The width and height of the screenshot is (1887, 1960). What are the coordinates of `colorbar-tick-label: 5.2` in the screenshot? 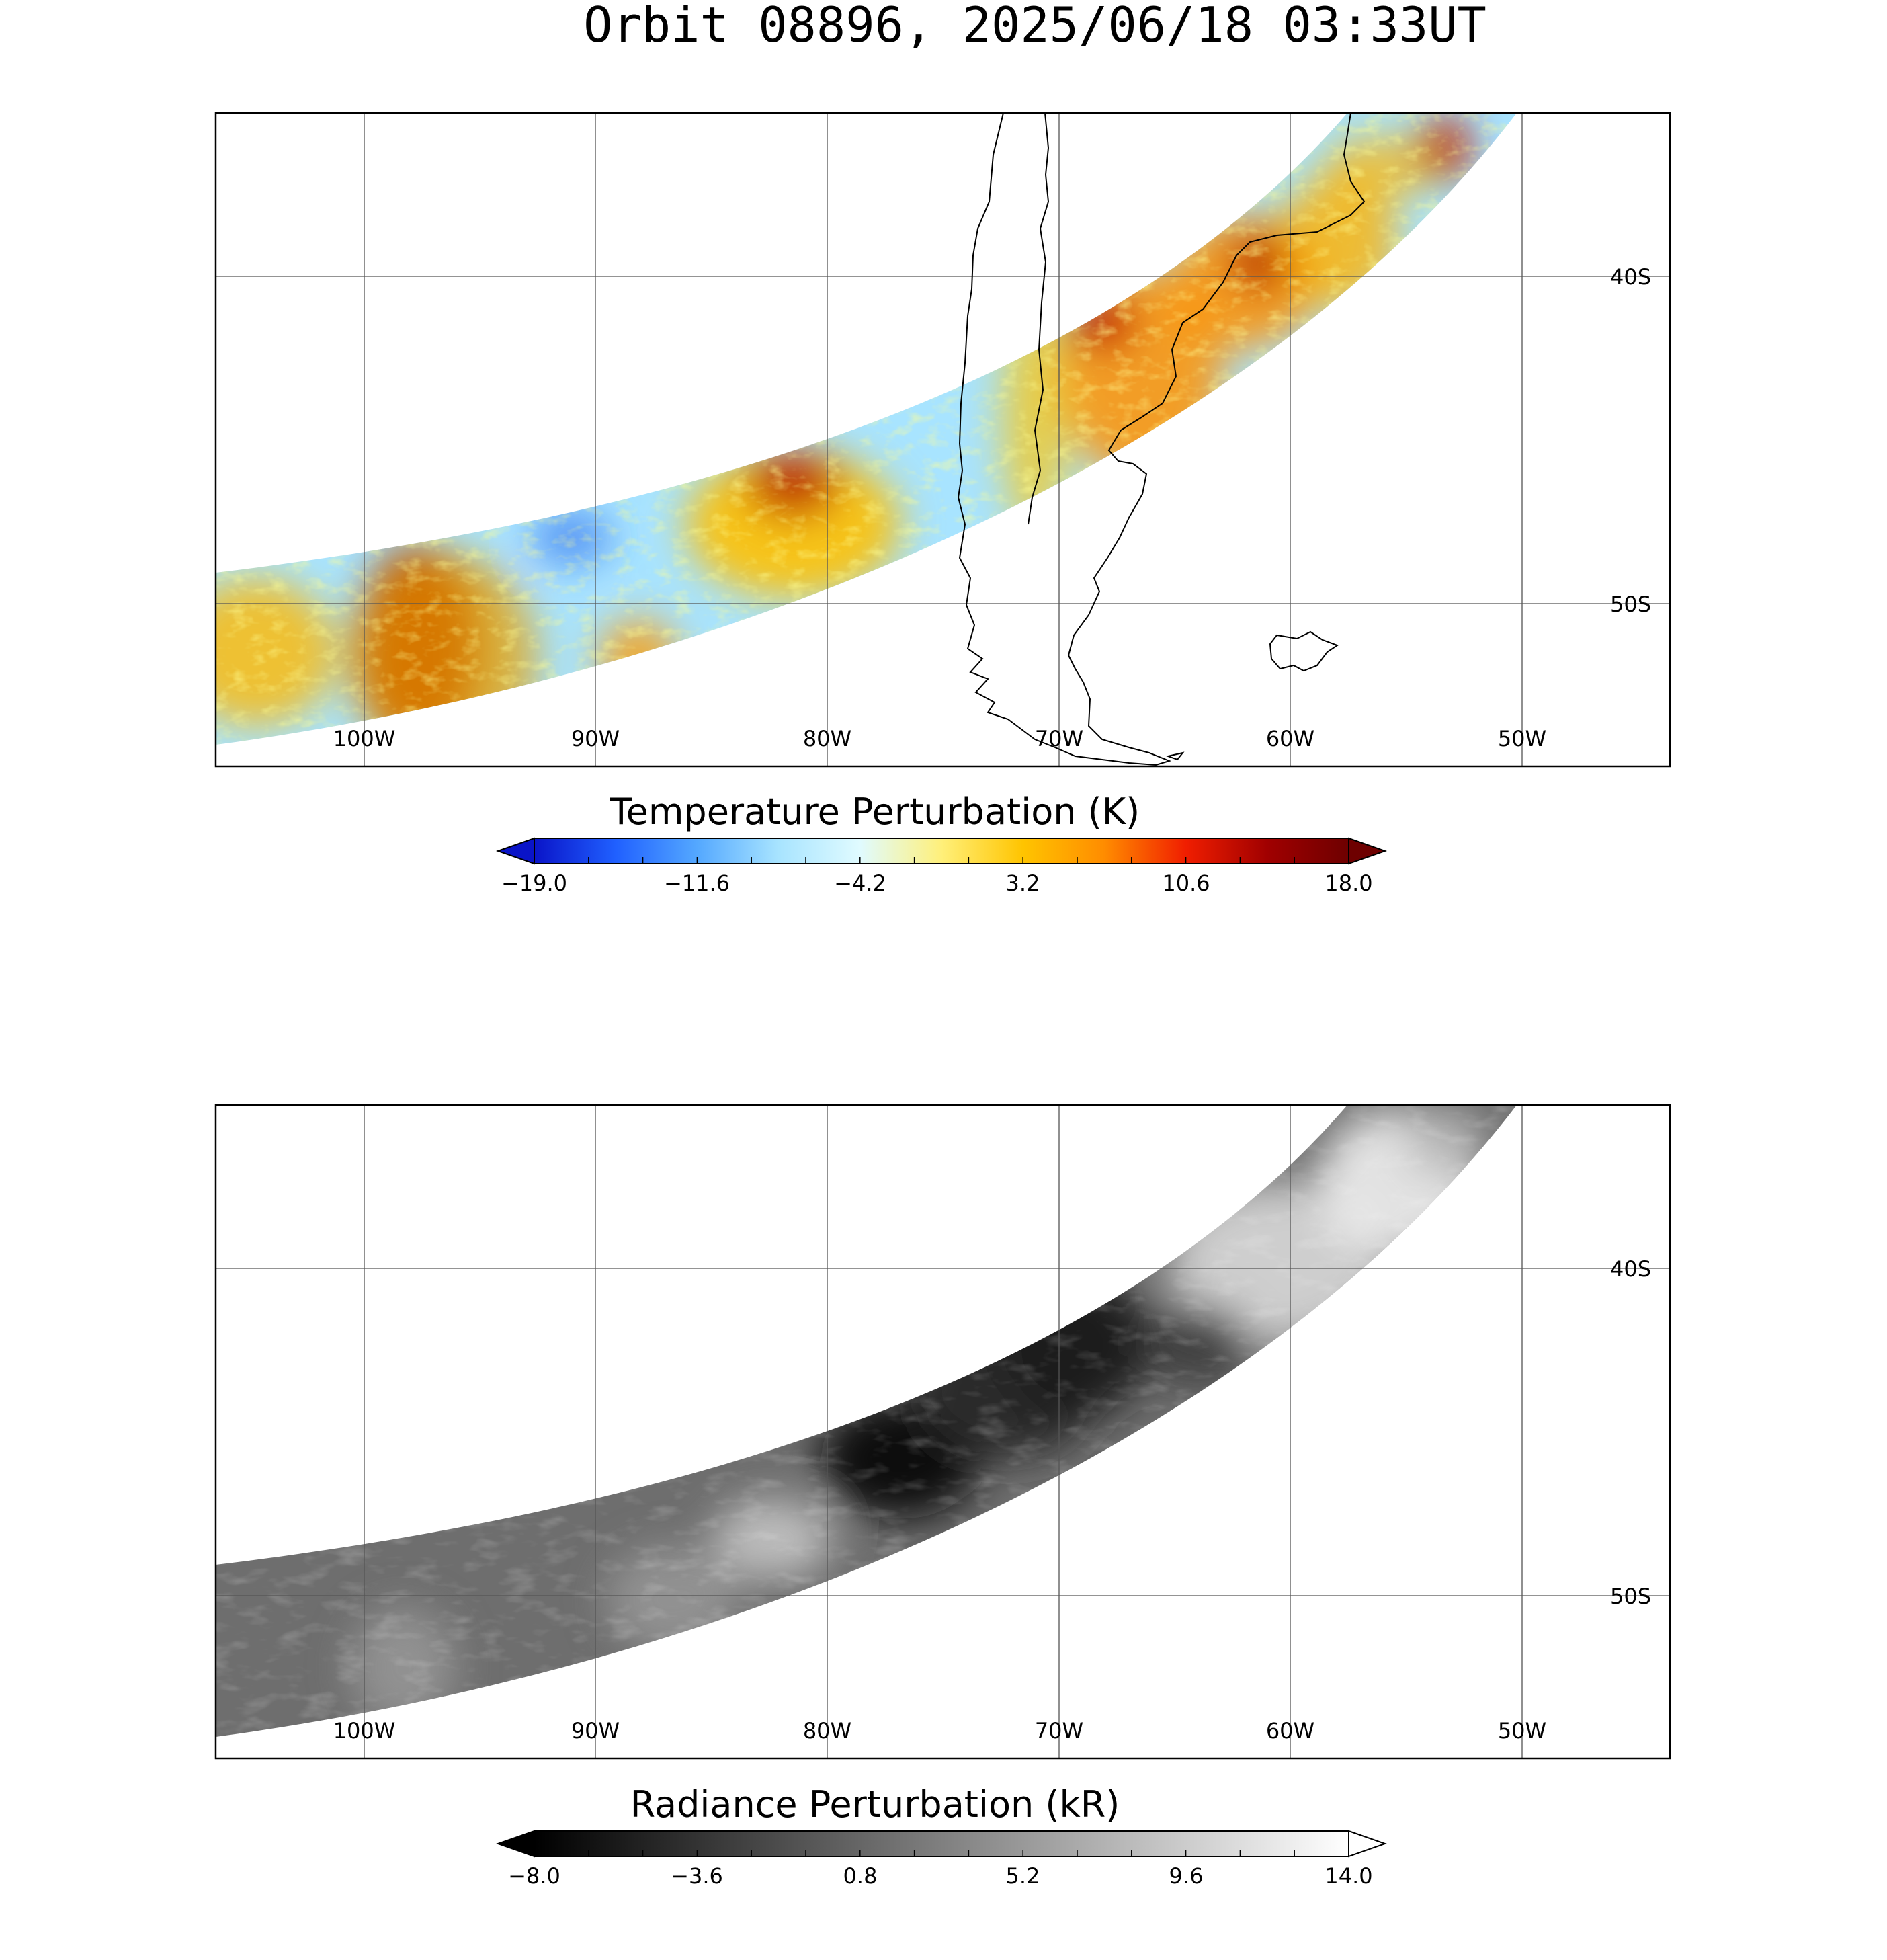 It's located at (1023, 1876).